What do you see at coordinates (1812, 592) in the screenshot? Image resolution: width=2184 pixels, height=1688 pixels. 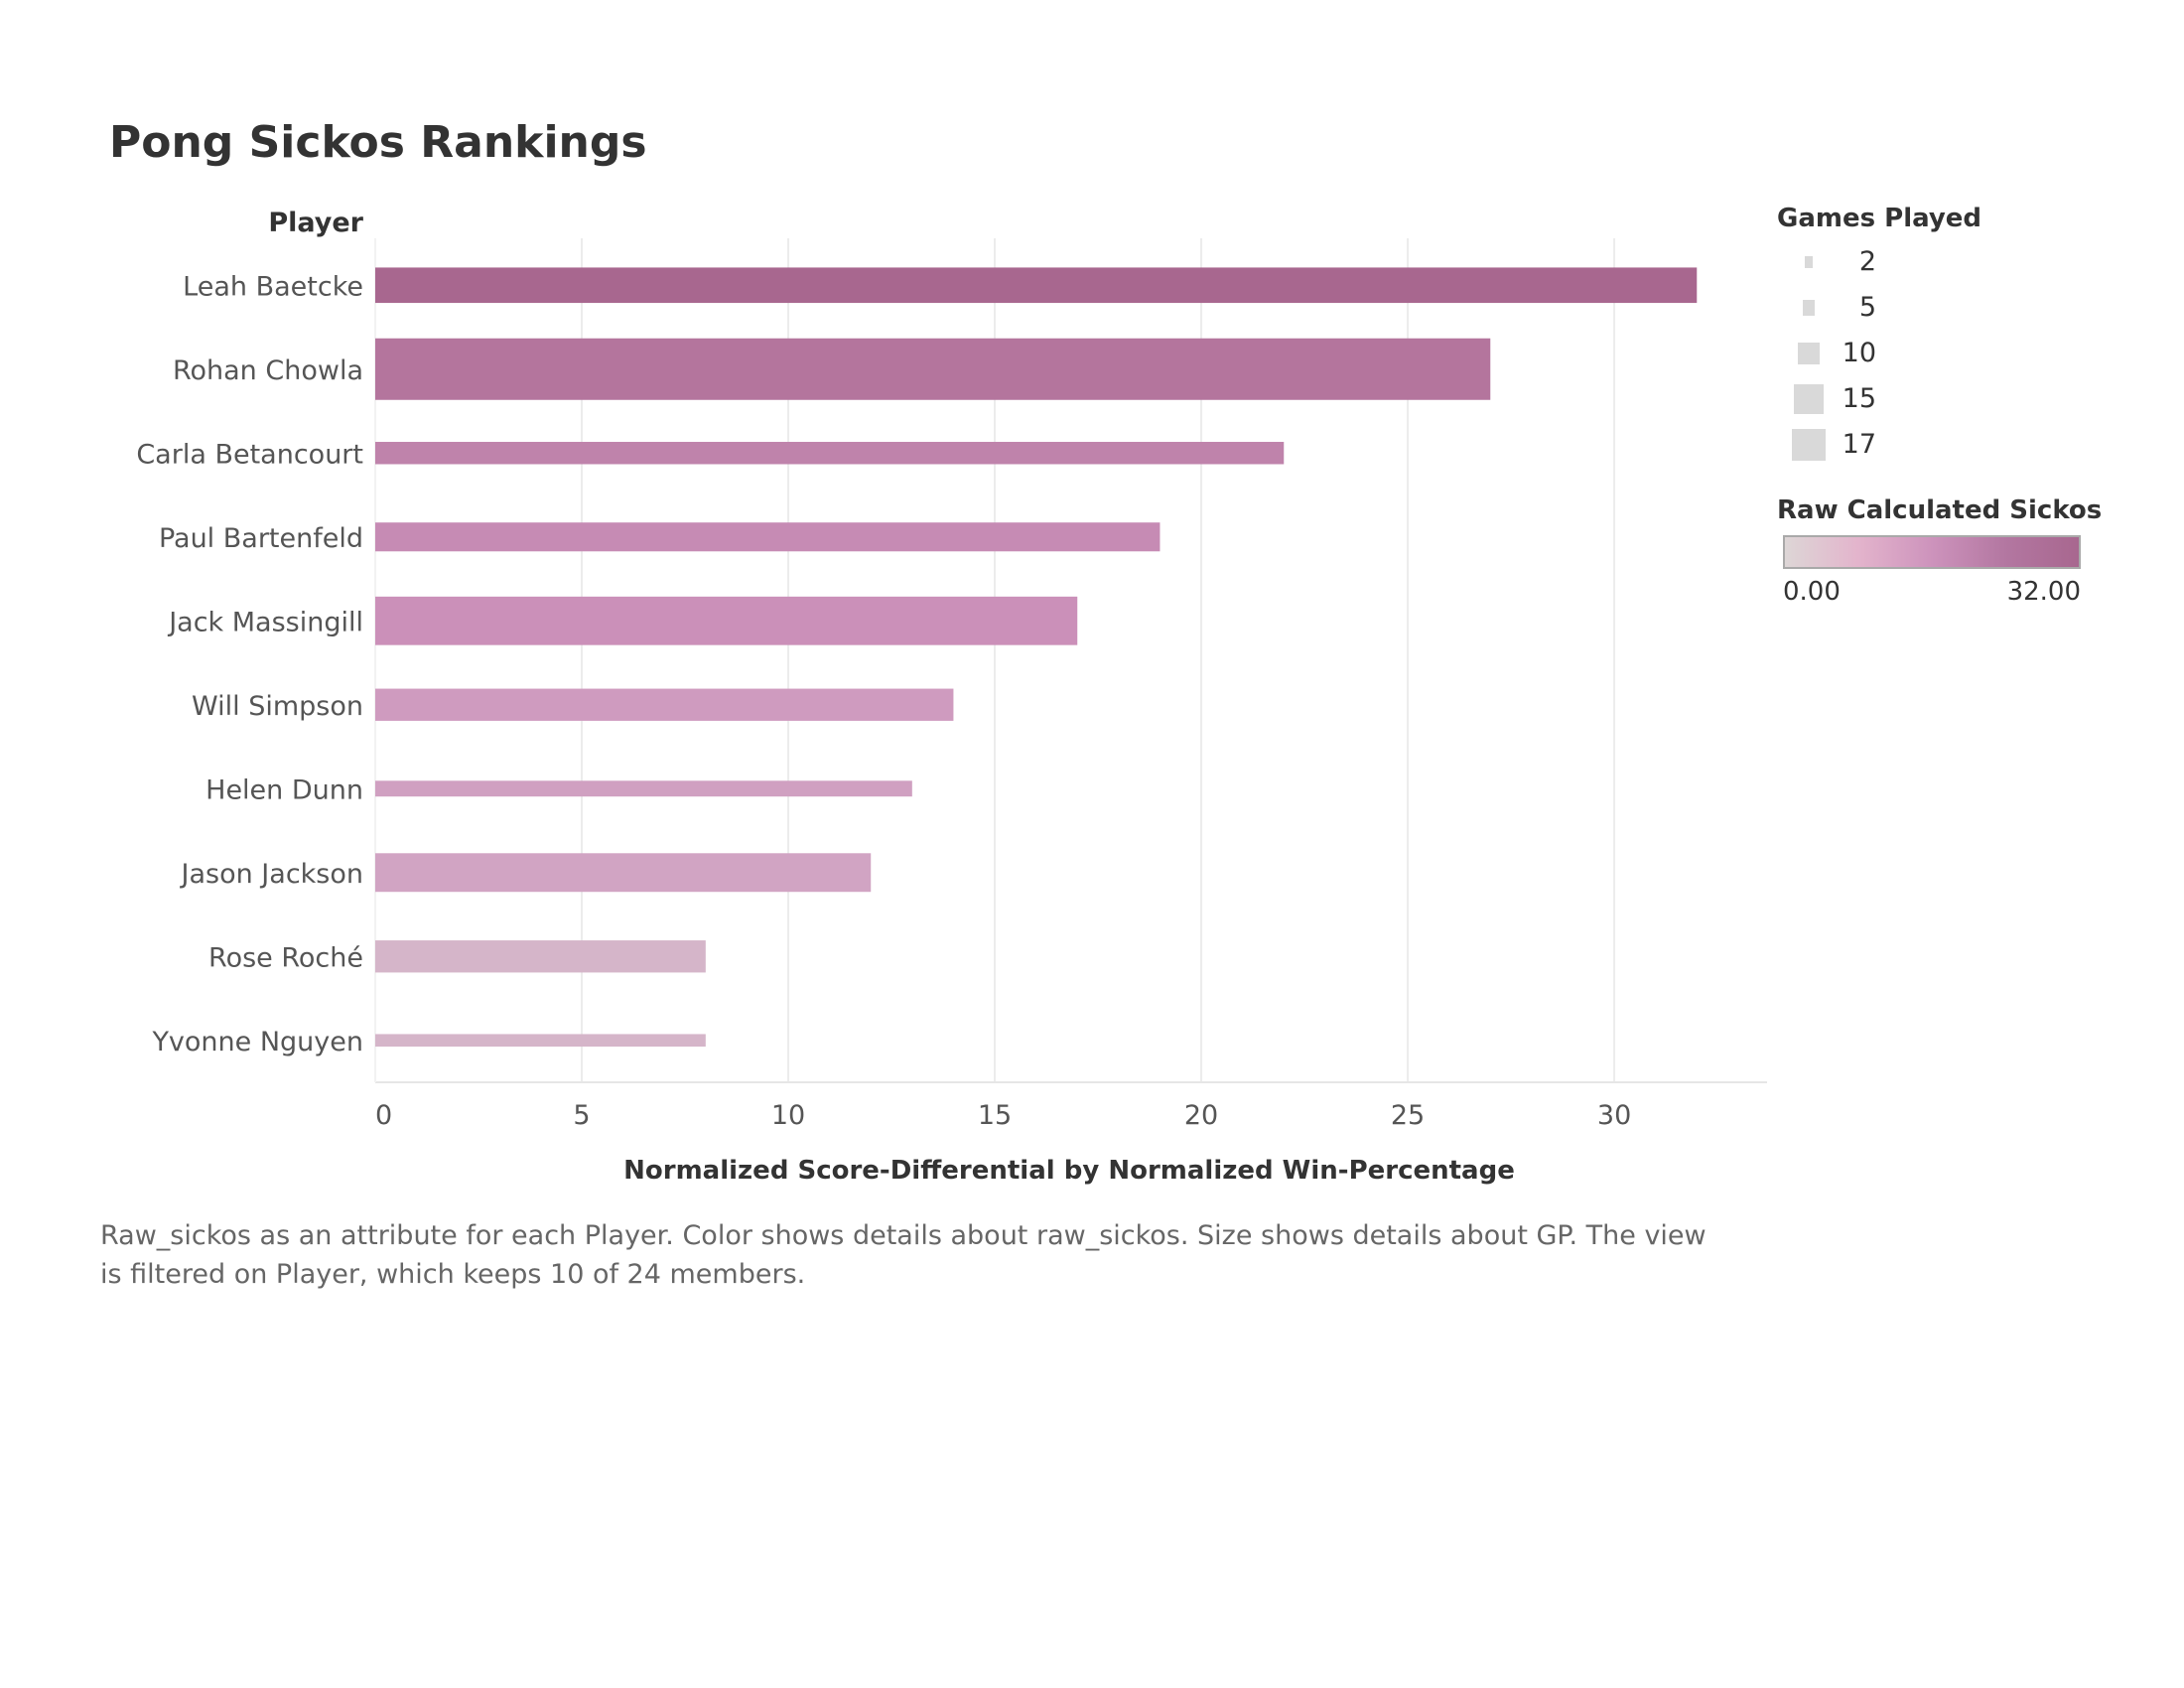 I see `color-min-label: 0.00` at bounding box center [1812, 592].